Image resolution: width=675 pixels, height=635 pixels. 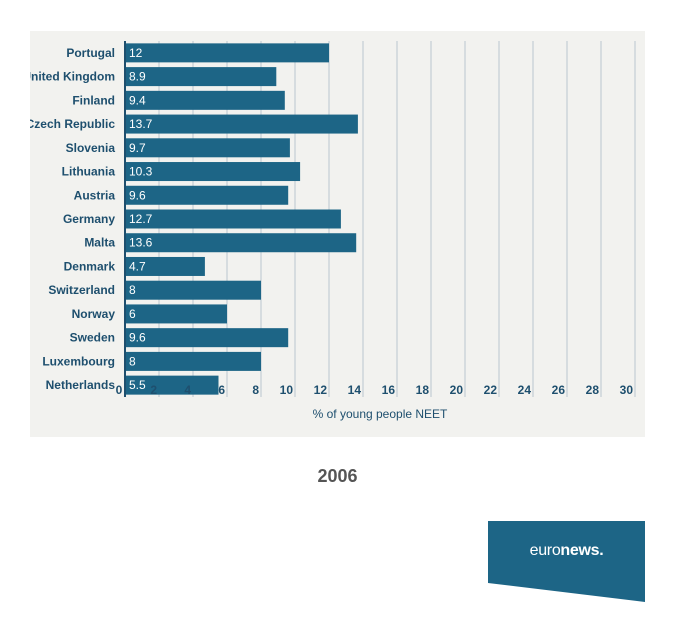 I want to click on value-label: 10.3, so click(x=141, y=172).